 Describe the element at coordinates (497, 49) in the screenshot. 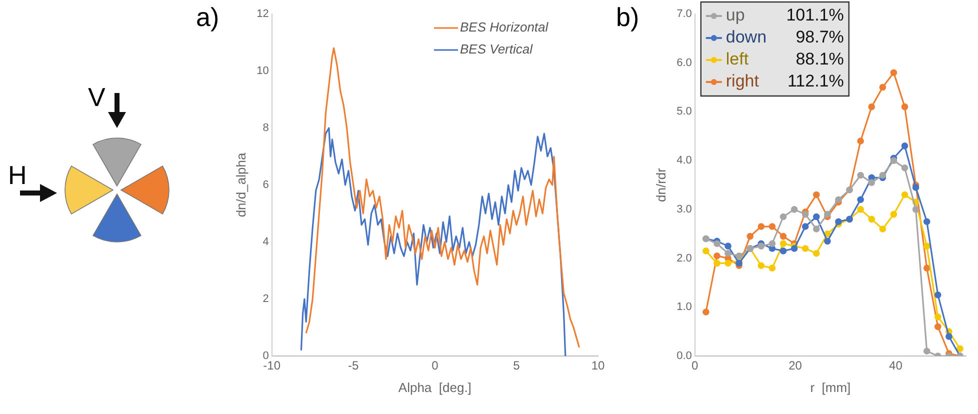

I see `legend-label: BES Vertical` at that location.